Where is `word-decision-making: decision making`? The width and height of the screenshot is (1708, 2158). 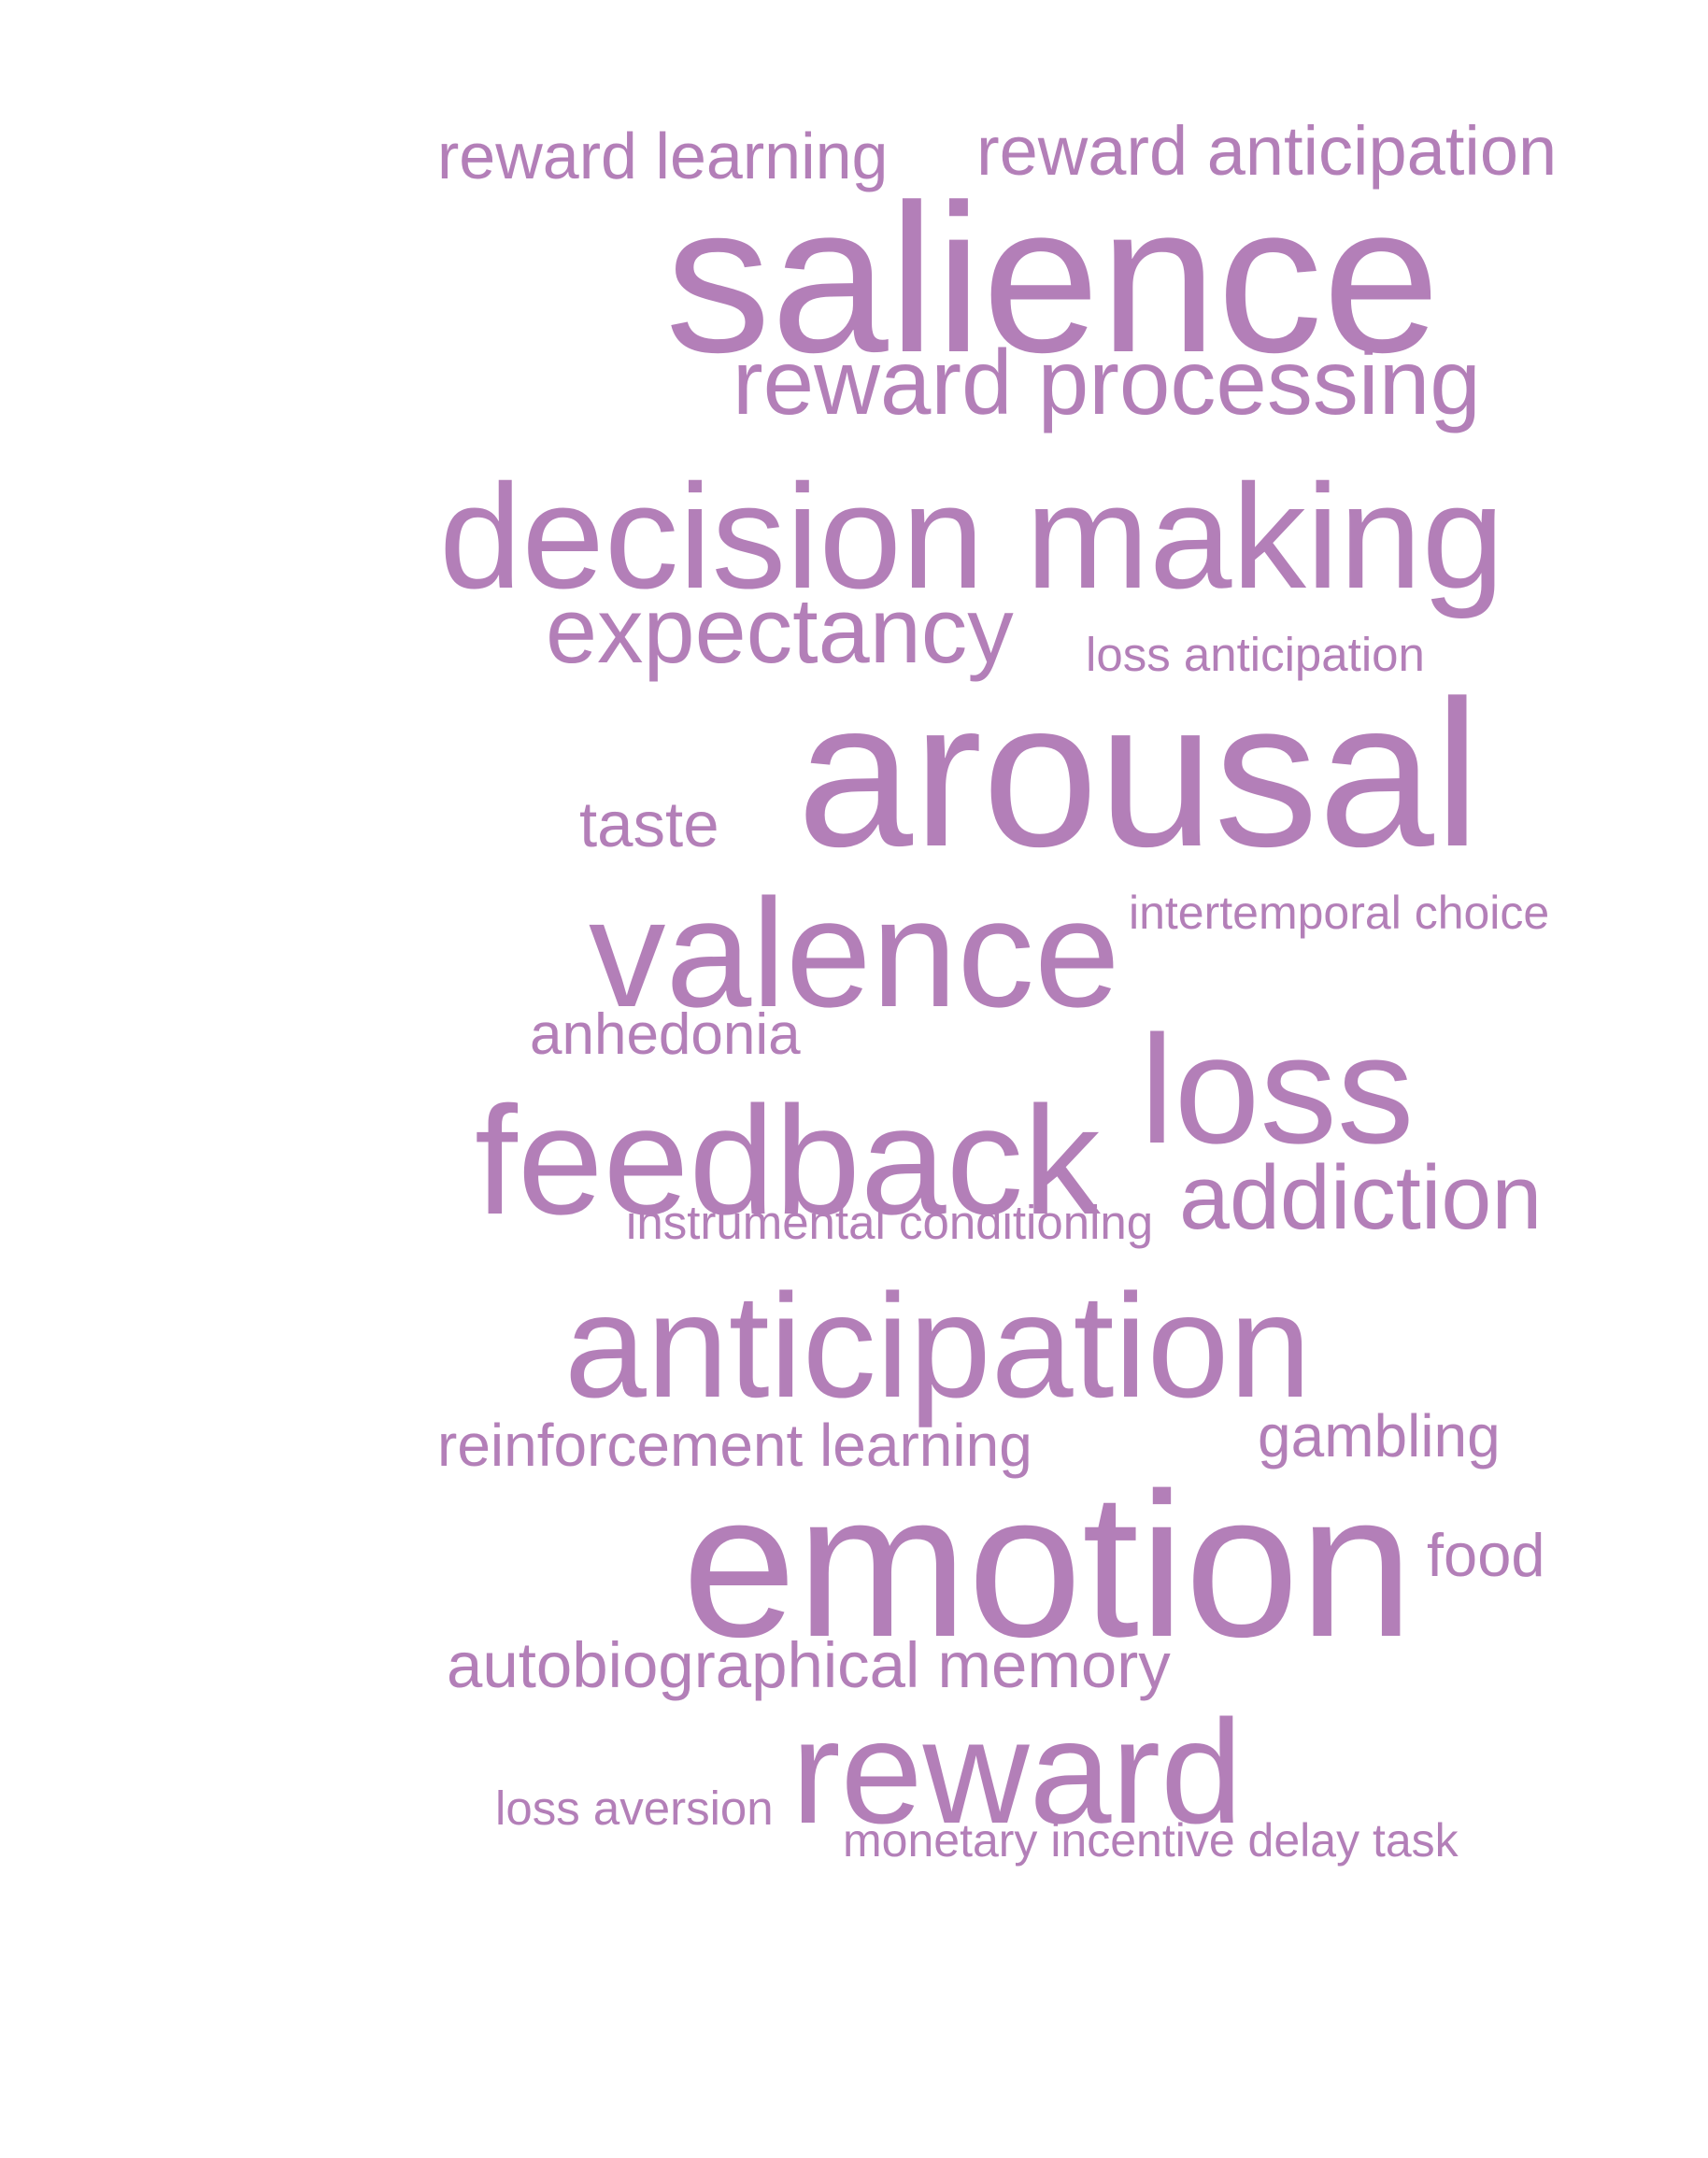 word-decision-making: decision making is located at coordinates (972, 536).